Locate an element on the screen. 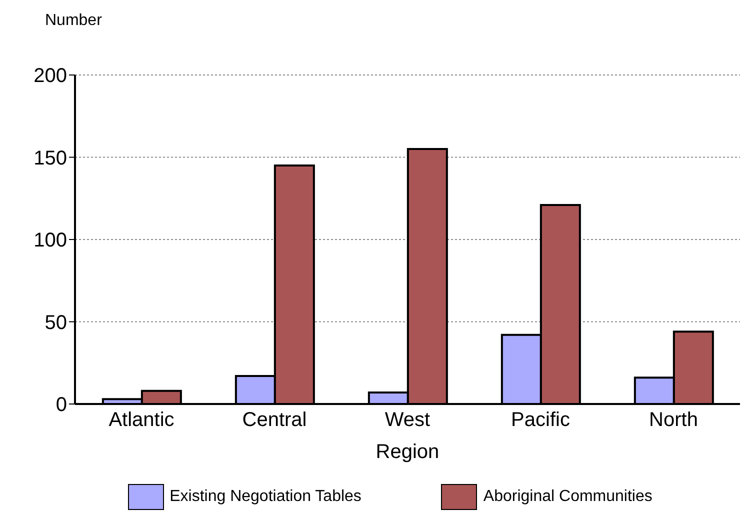 The height and width of the screenshot is (515, 746). y-tick-label: 0 is located at coordinates (61, 405).